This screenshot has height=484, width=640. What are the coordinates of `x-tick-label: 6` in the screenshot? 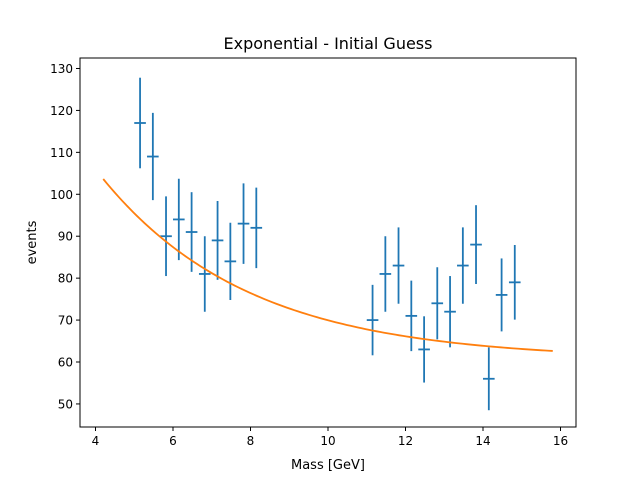 It's located at (173, 441).